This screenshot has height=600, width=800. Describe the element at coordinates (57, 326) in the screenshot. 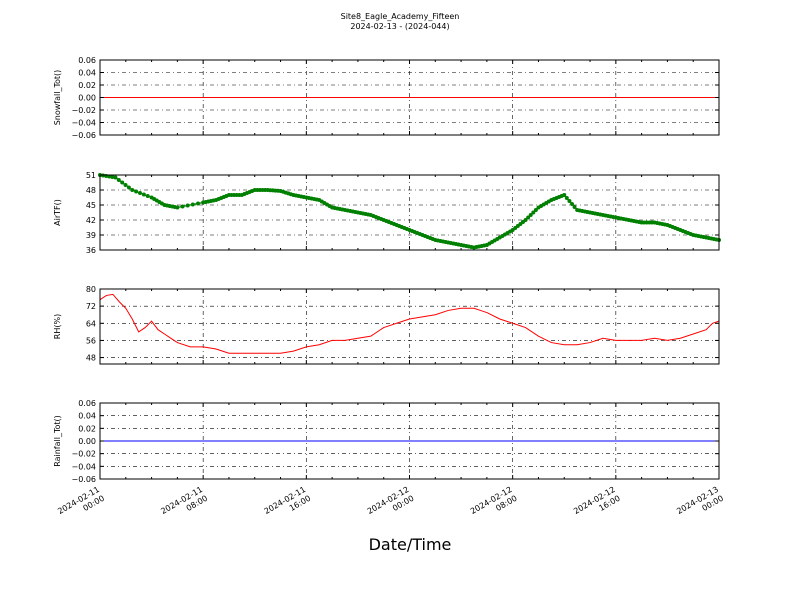

I see `y-axis-label: RH(%)` at that location.